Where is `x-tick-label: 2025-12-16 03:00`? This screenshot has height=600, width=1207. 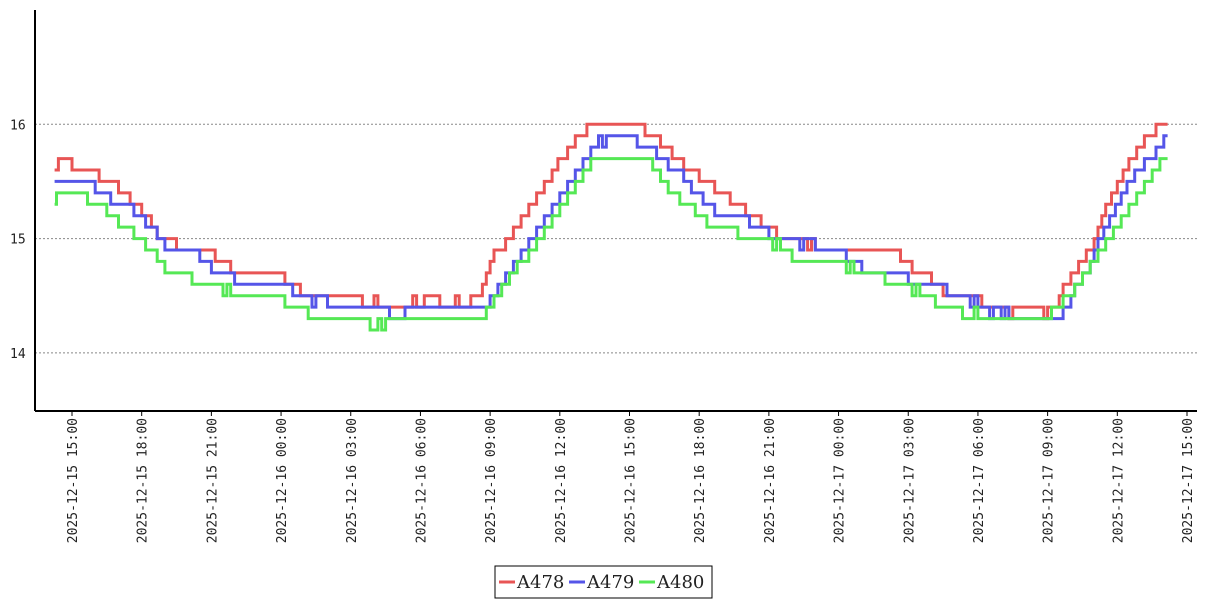
x-tick-label: 2025-12-16 03:00 is located at coordinates (352, 480).